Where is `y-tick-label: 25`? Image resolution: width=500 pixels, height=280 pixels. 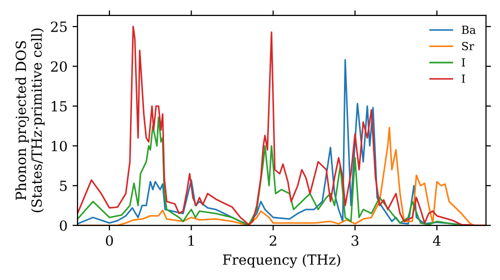
y-tick-label: 25 is located at coordinates (59, 27).